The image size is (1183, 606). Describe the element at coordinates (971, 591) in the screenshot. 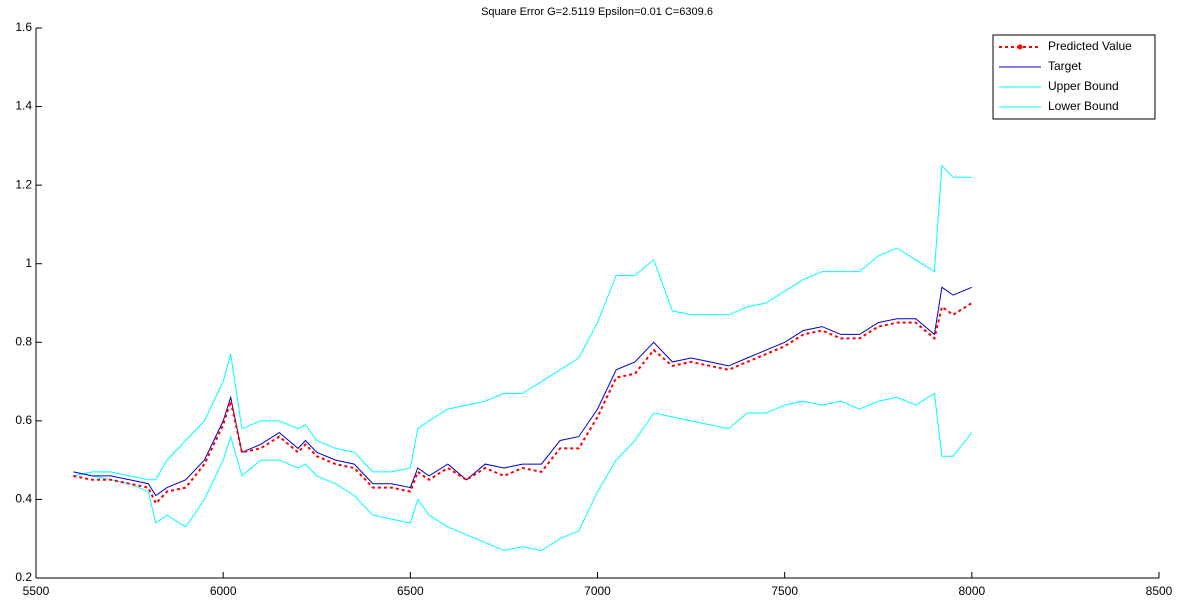

I see `x-tick-label: 8000` at that location.